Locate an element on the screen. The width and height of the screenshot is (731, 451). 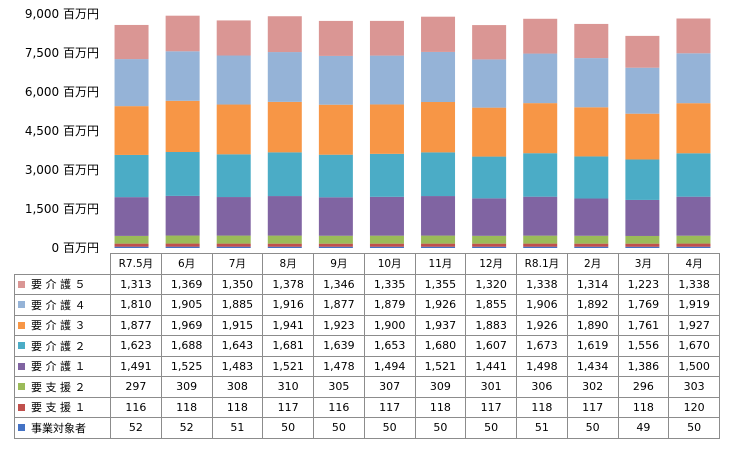
data-label: 1,607 is located at coordinates (491, 346).